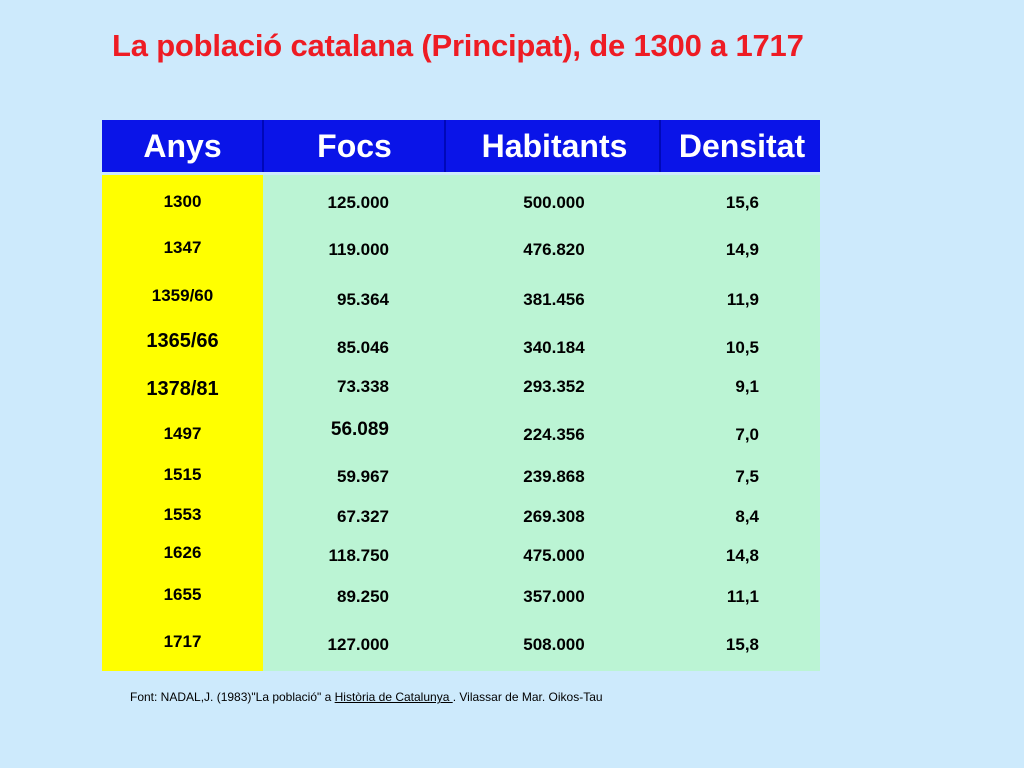  I want to click on table-cell-year: 1347, so click(182, 247).